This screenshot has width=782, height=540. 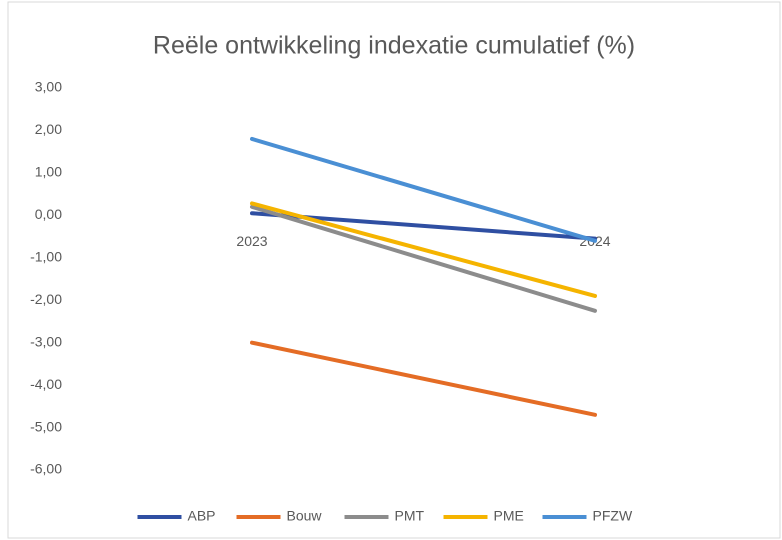 I want to click on y-tick-label: -2,00, so click(x=46, y=299).